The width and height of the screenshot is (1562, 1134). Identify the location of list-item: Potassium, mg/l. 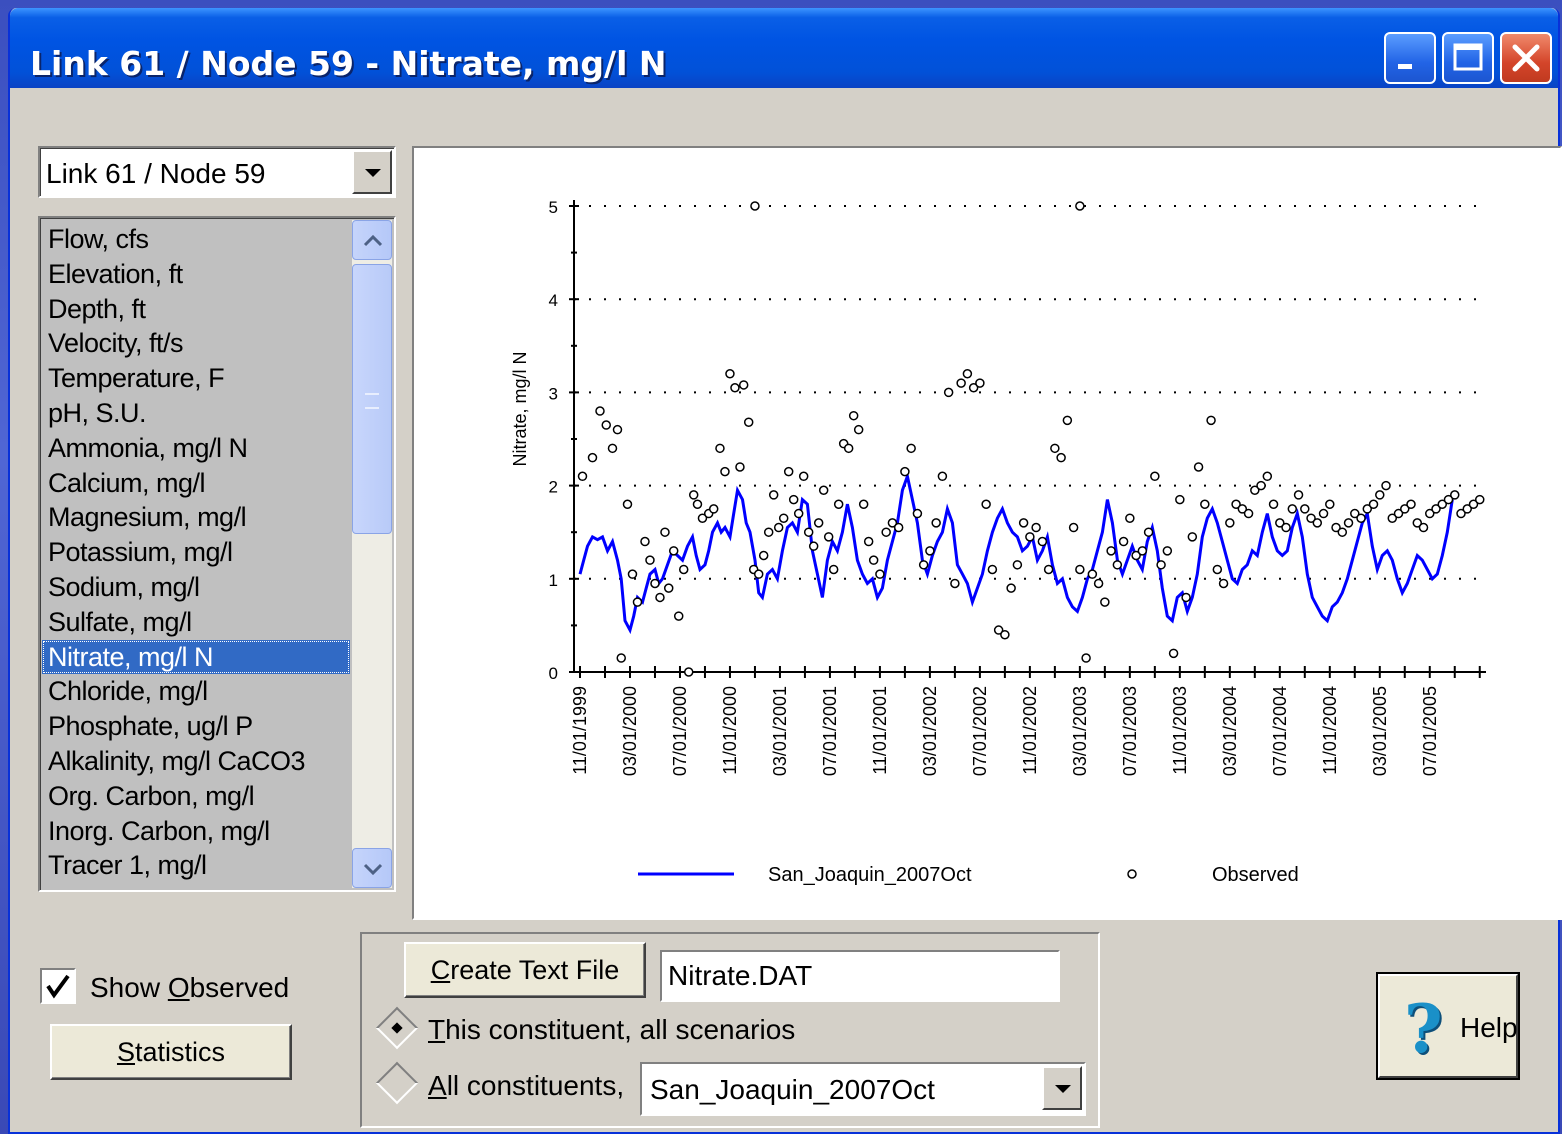
(140, 552).